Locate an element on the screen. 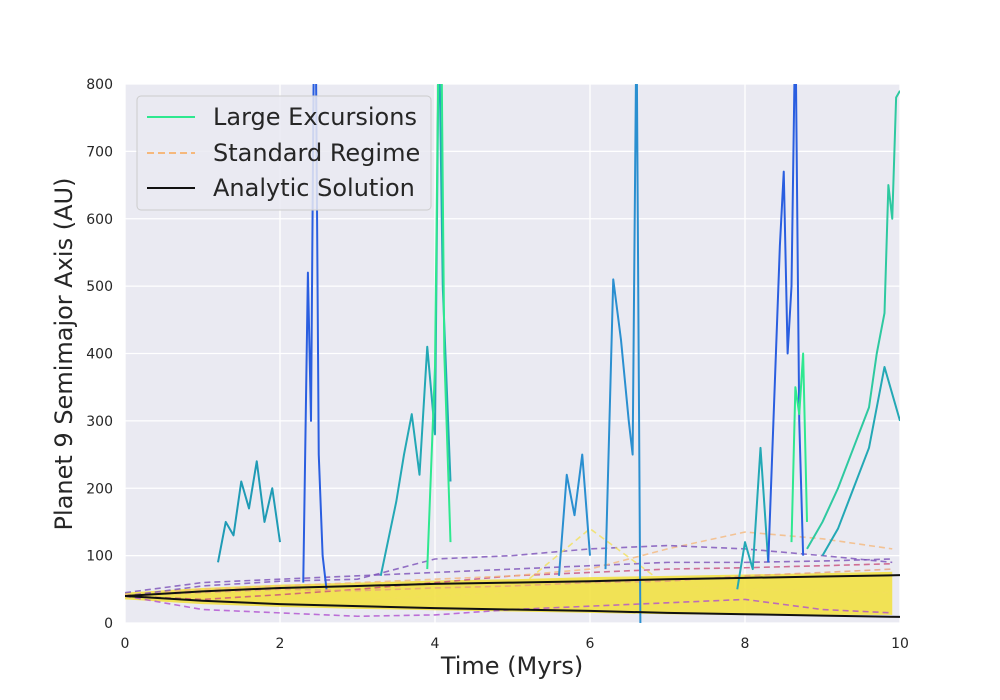  x-tick-label-4: 8 is located at coordinates (745, 644).